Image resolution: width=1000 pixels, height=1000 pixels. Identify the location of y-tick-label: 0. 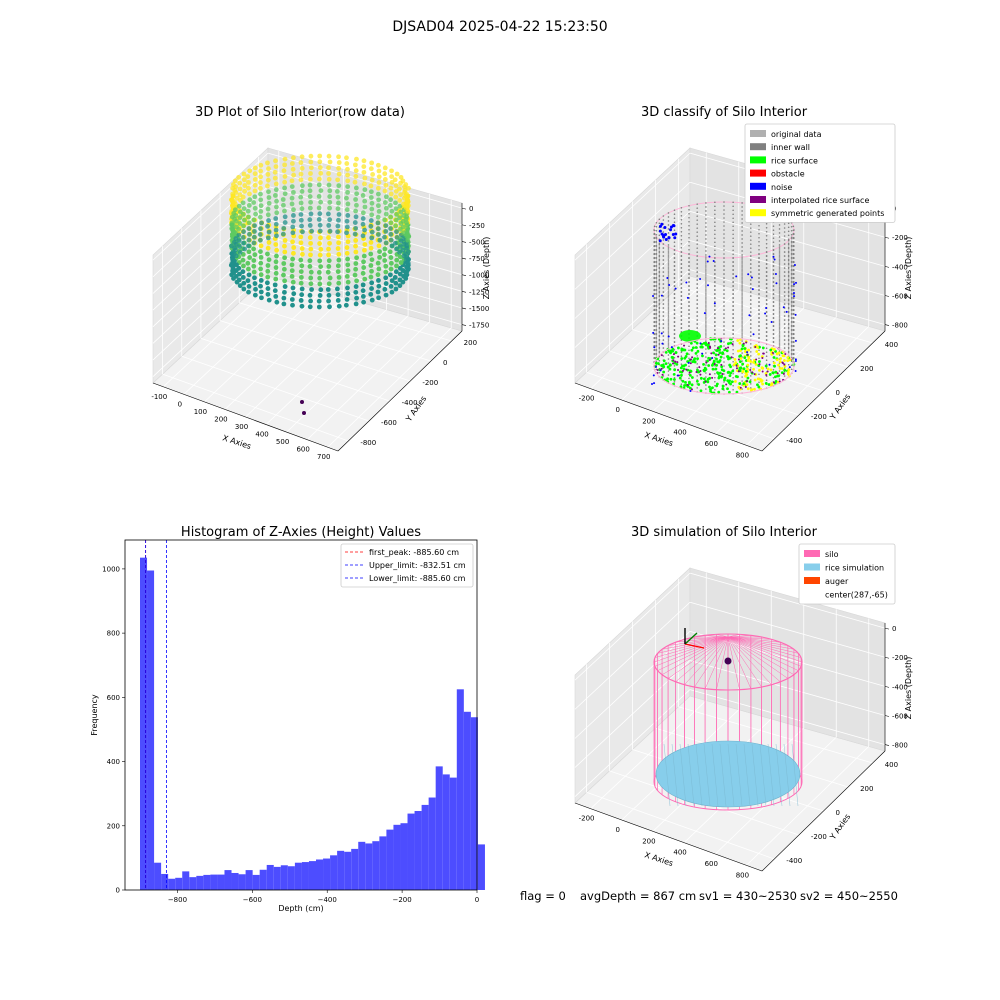
(838, 813).